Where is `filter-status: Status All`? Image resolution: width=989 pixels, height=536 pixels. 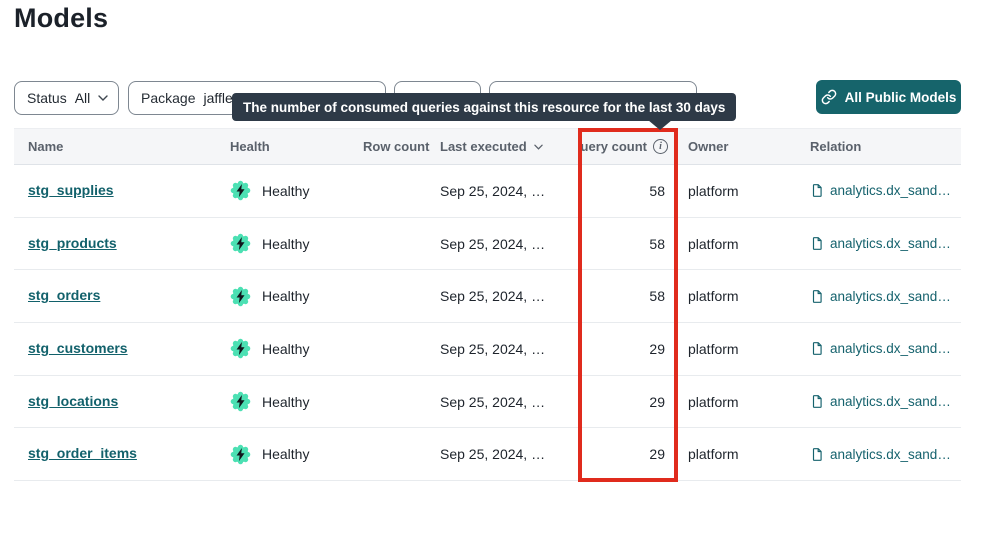
filter-status: Status All is located at coordinates (66, 98).